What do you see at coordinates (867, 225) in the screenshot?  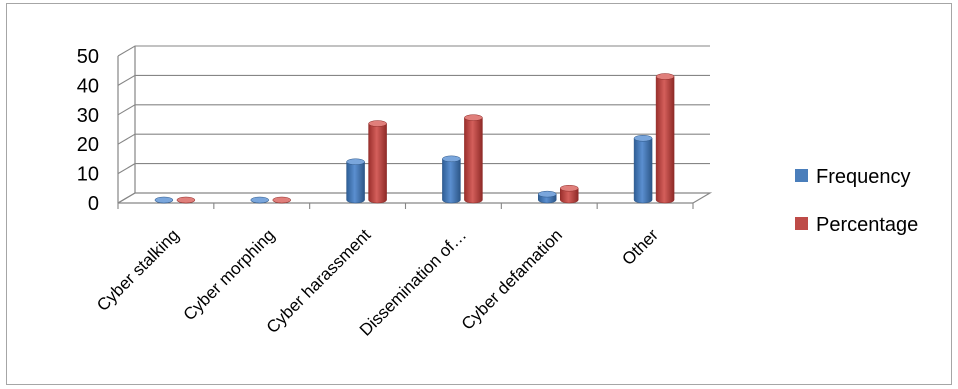 I see `legend-label-percentage: Percentage` at bounding box center [867, 225].